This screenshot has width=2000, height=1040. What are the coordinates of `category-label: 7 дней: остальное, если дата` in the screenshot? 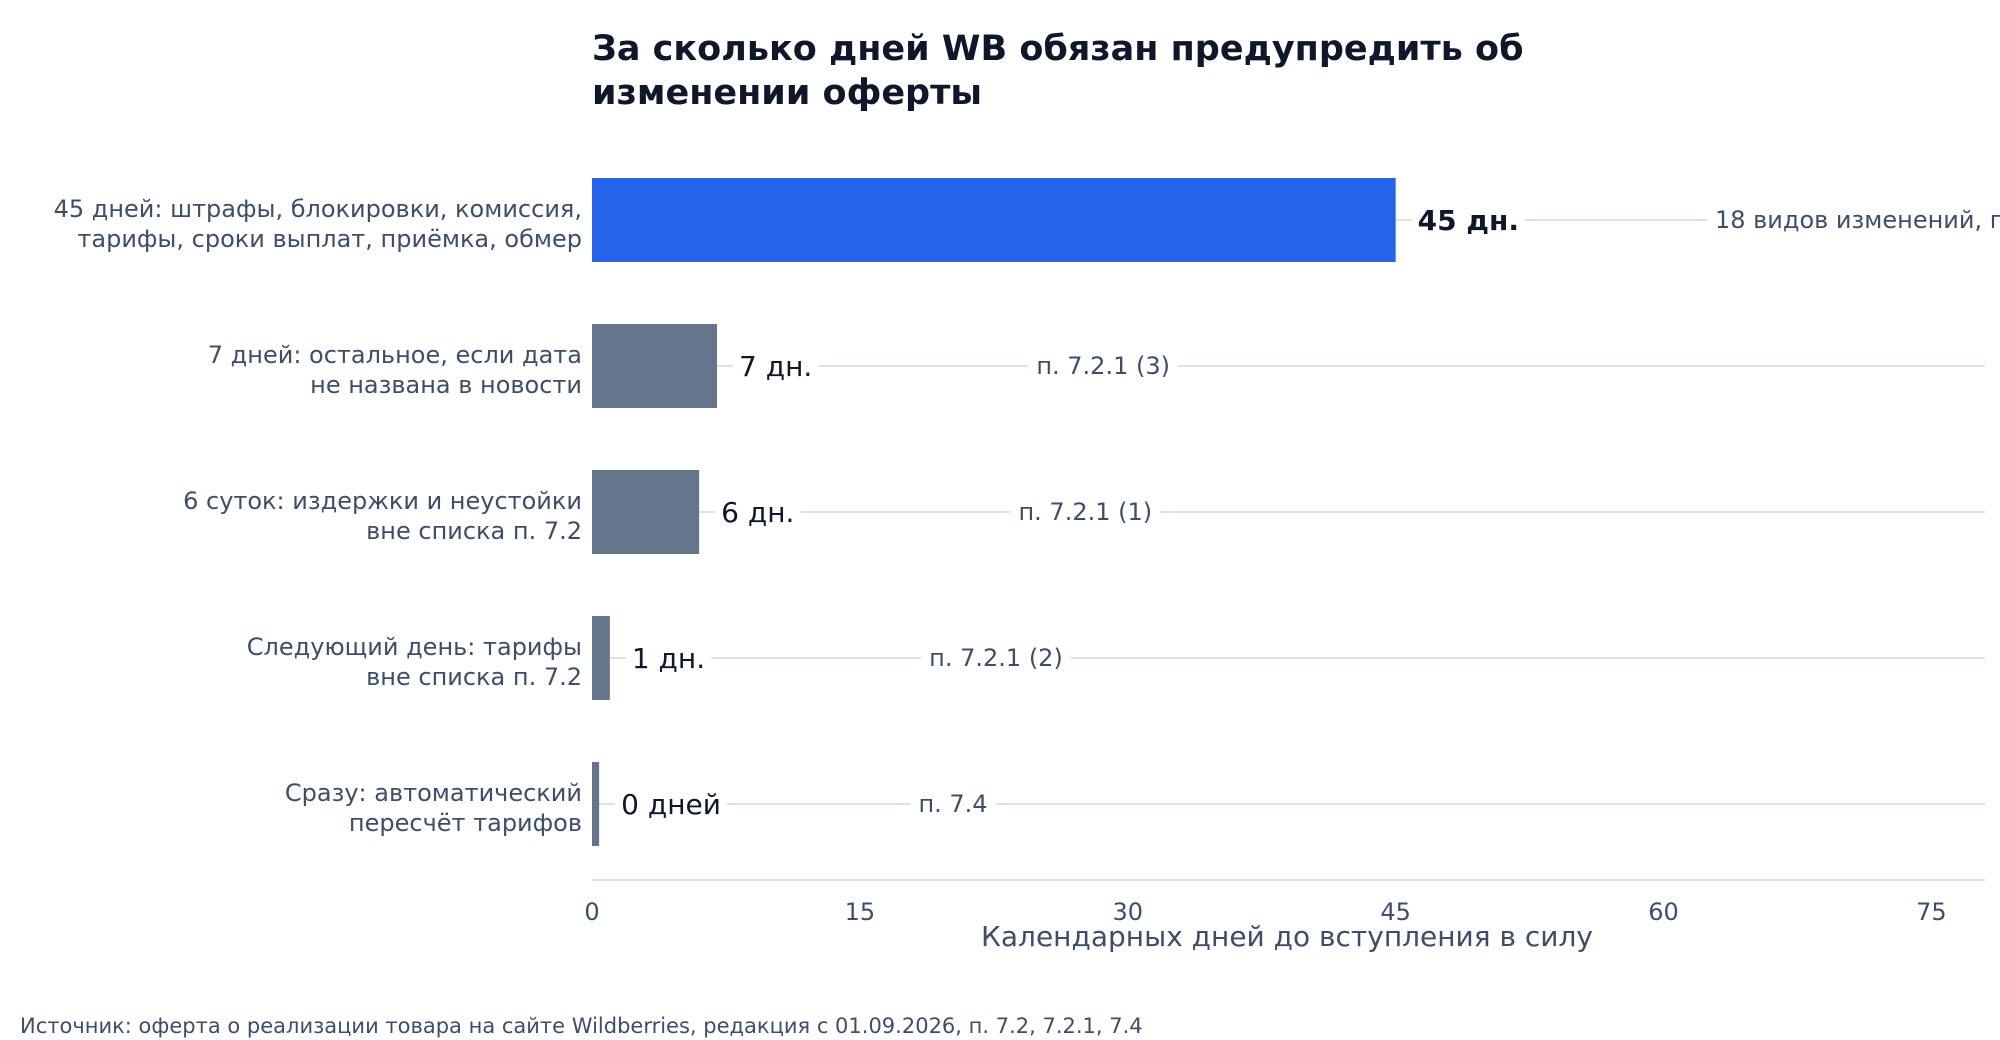 It's located at (395, 355).